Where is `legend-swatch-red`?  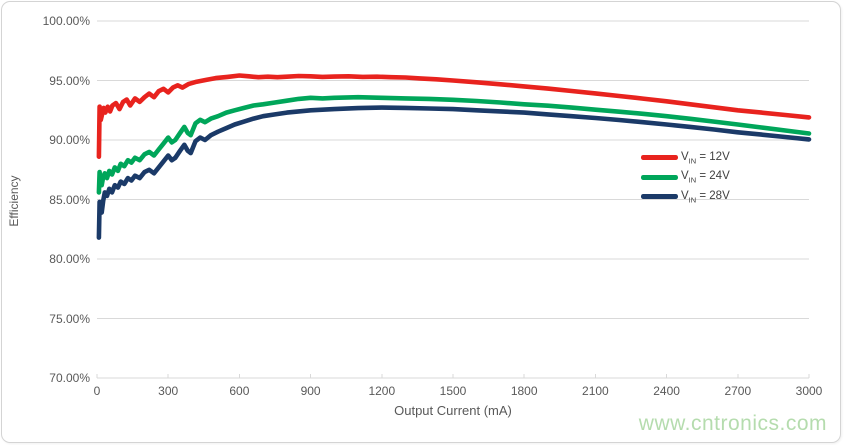 legend-swatch-red is located at coordinates (659, 158).